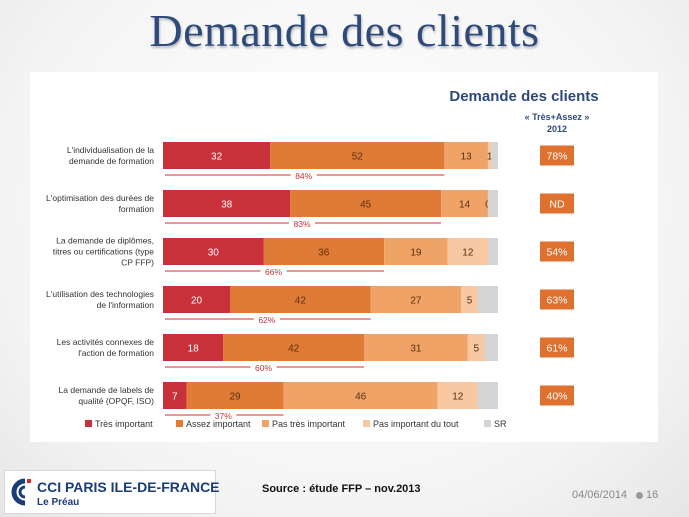  Describe the element at coordinates (106, 342) in the screenshot. I see `category-label: Les activités connexes de` at that location.